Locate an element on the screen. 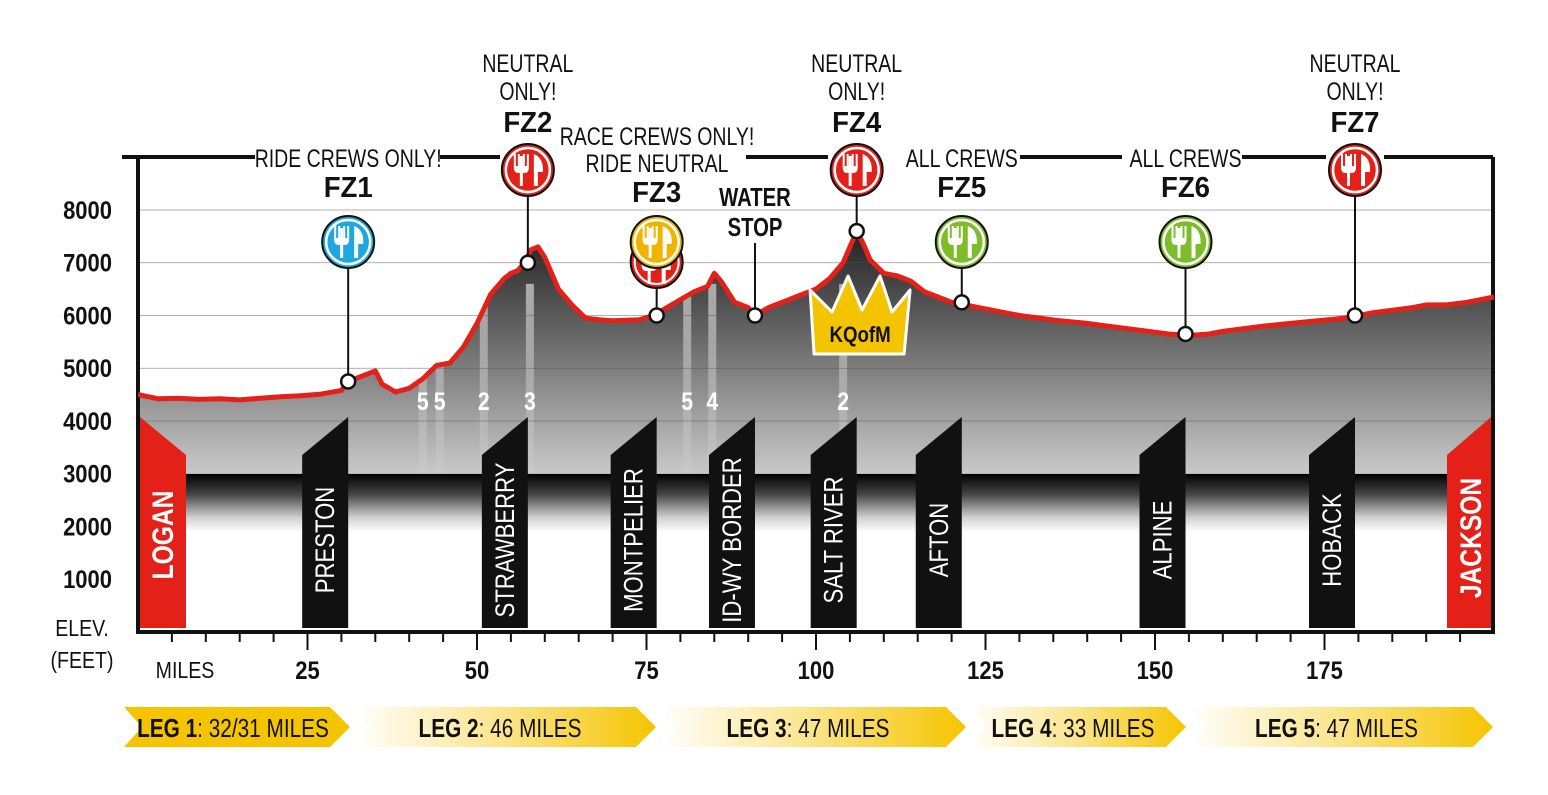  climb-category-label: 3 is located at coordinates (530, 401).